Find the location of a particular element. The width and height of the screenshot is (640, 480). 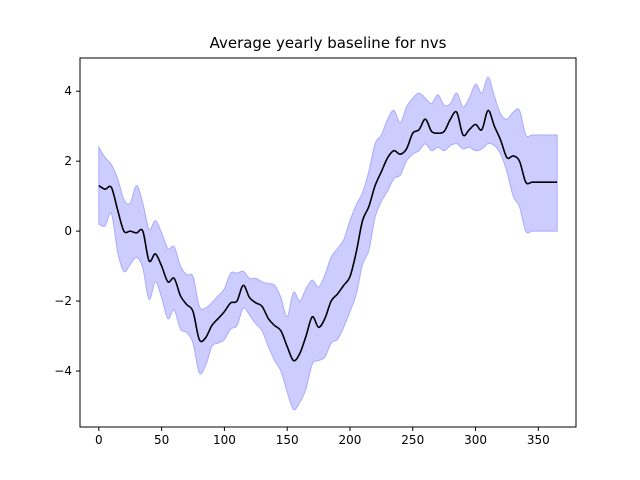

y-tick-label: −4 is located at coordinates (63, 371).